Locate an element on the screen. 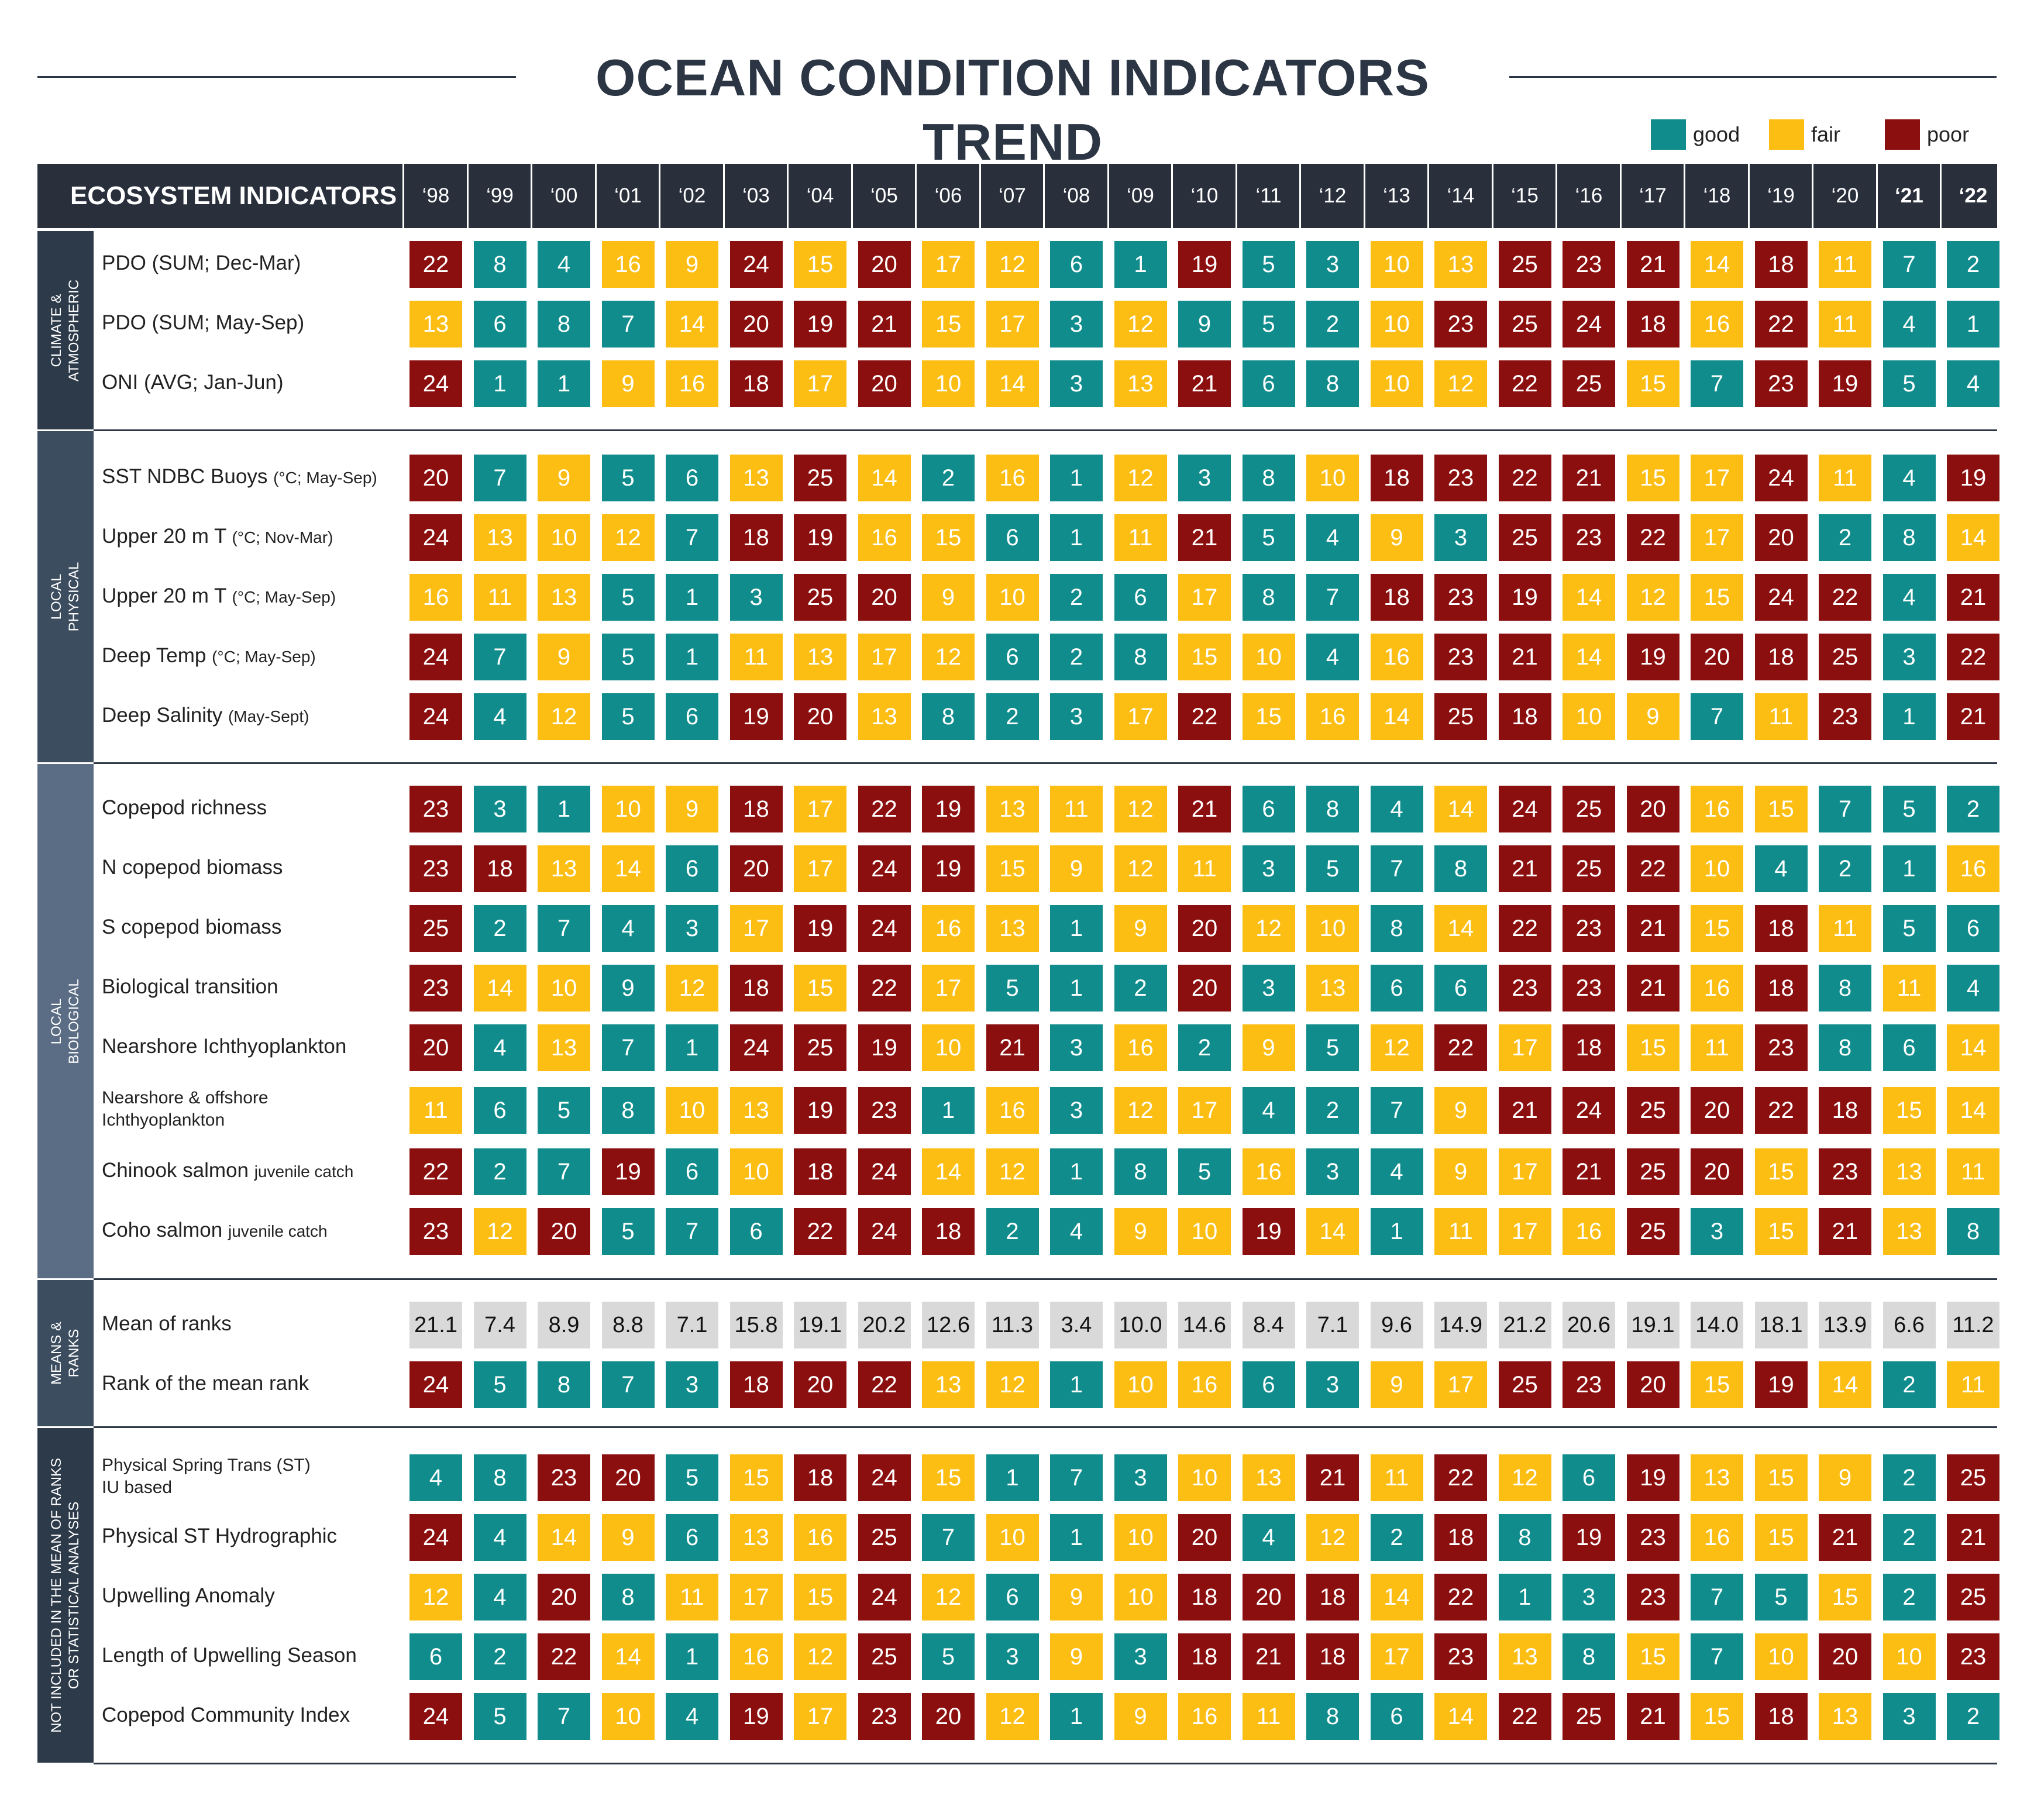 This screenshot has width=2034, height=1820. row-label-text: Physical ST Hydrographic is located at coordinates (220, 1536).